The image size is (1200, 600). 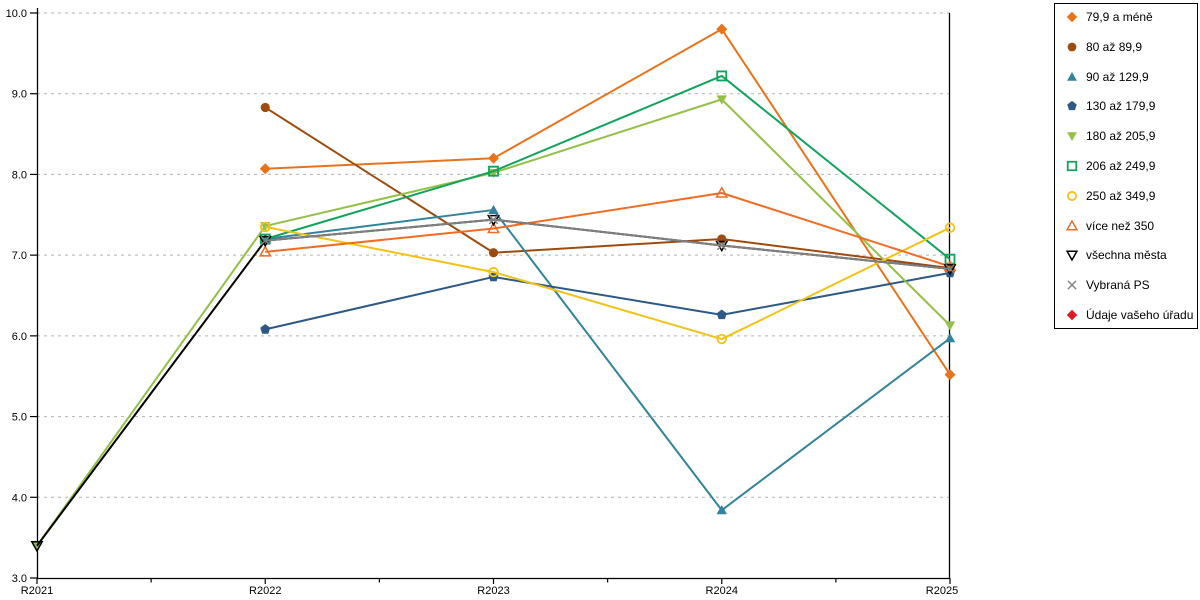 I want to click on y-tick-label: 7.0, so click(x=19, y=256).